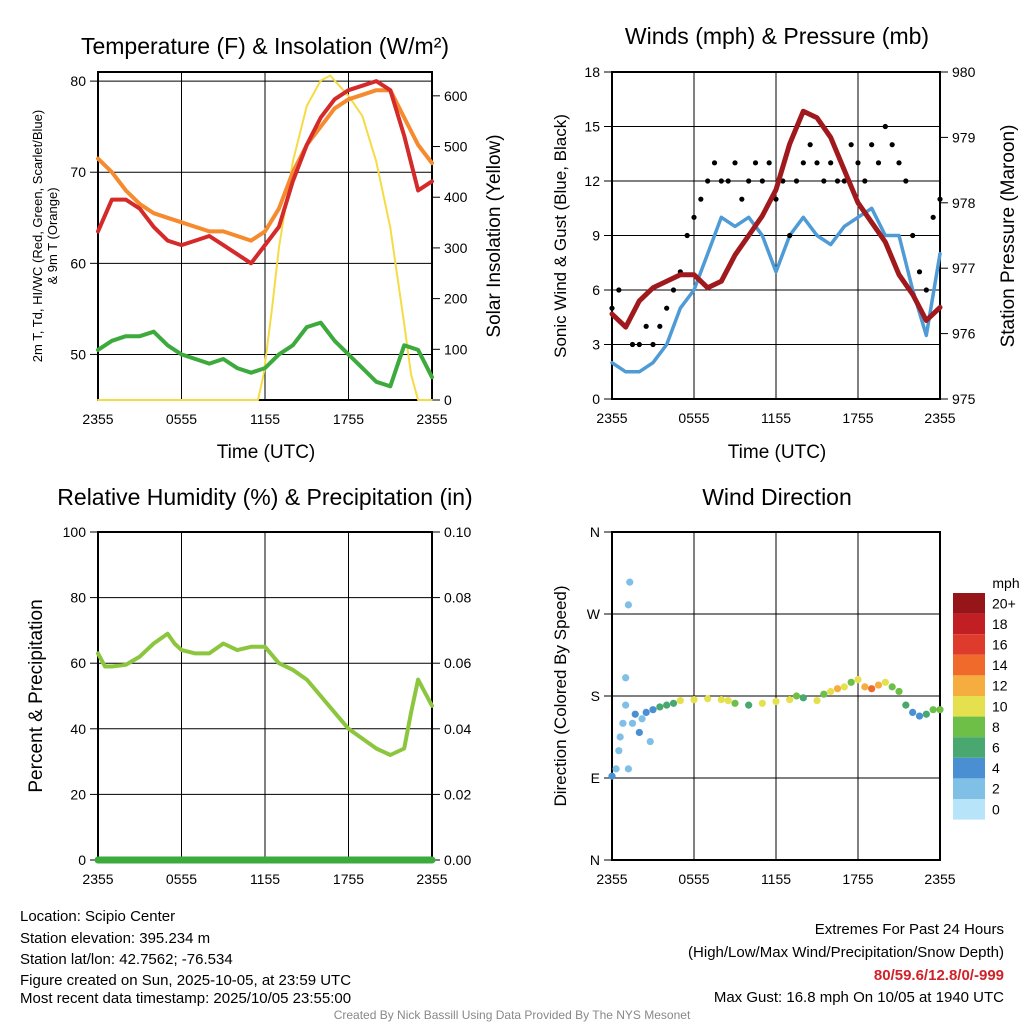 The image size is (1024, 1024). I want to click on temperature-x-tick-label: 0555, so click(181, 419).